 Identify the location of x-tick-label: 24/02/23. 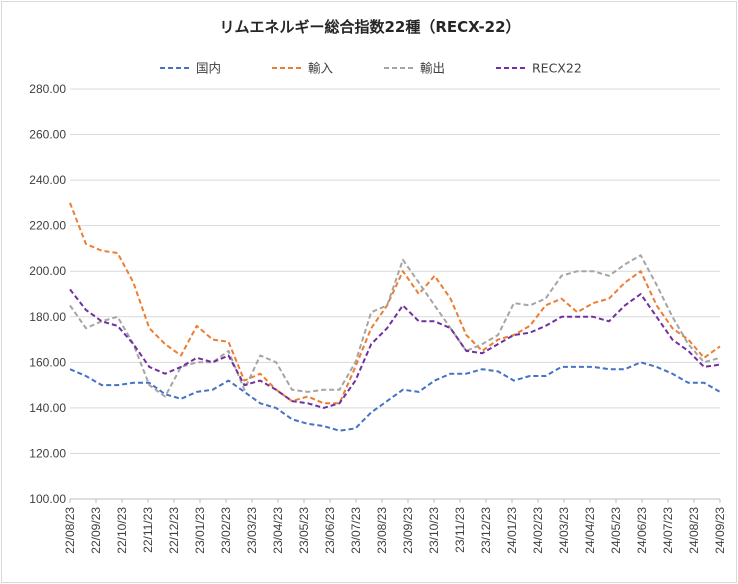
(538, 530).